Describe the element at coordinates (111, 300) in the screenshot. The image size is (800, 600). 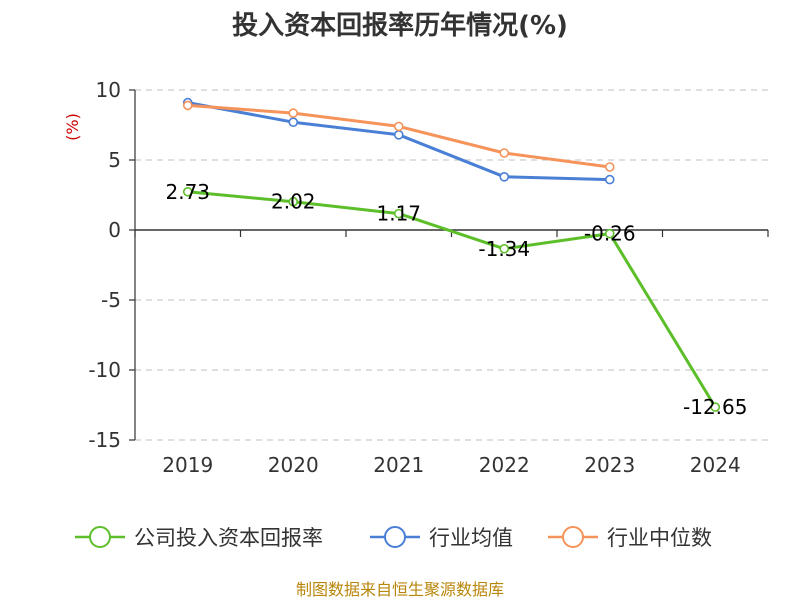
I see `y-tick-label: -5` at that location.